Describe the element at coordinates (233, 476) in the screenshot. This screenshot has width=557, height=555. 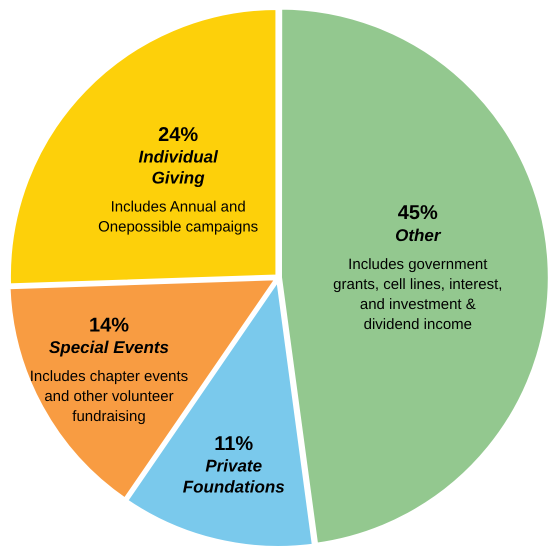
I see `slice-label: Private Foundations` at that location.